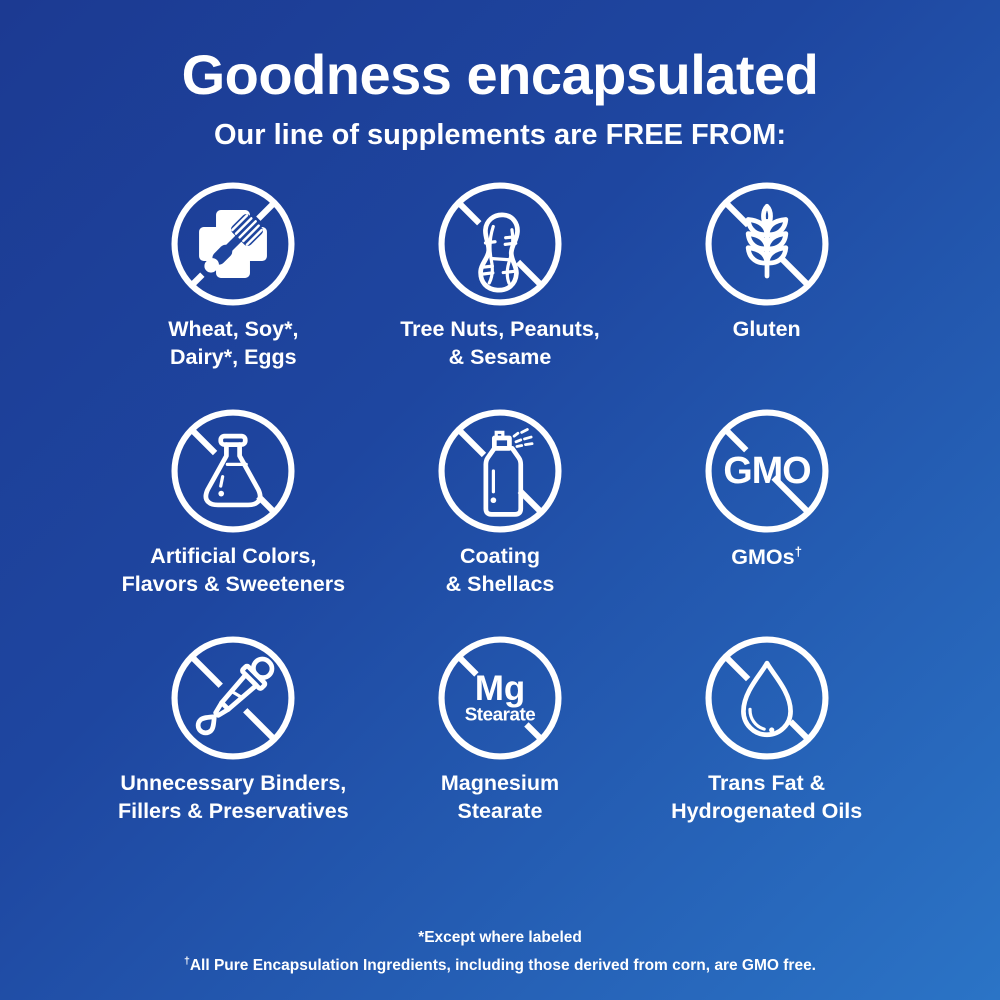 The width and height of the screenshot is (1000, 1000). Describe the element at coordinates (500, 329) in the screenshot. I see `item-label-line1: Tree Nuts, Peanuts,` at that location.